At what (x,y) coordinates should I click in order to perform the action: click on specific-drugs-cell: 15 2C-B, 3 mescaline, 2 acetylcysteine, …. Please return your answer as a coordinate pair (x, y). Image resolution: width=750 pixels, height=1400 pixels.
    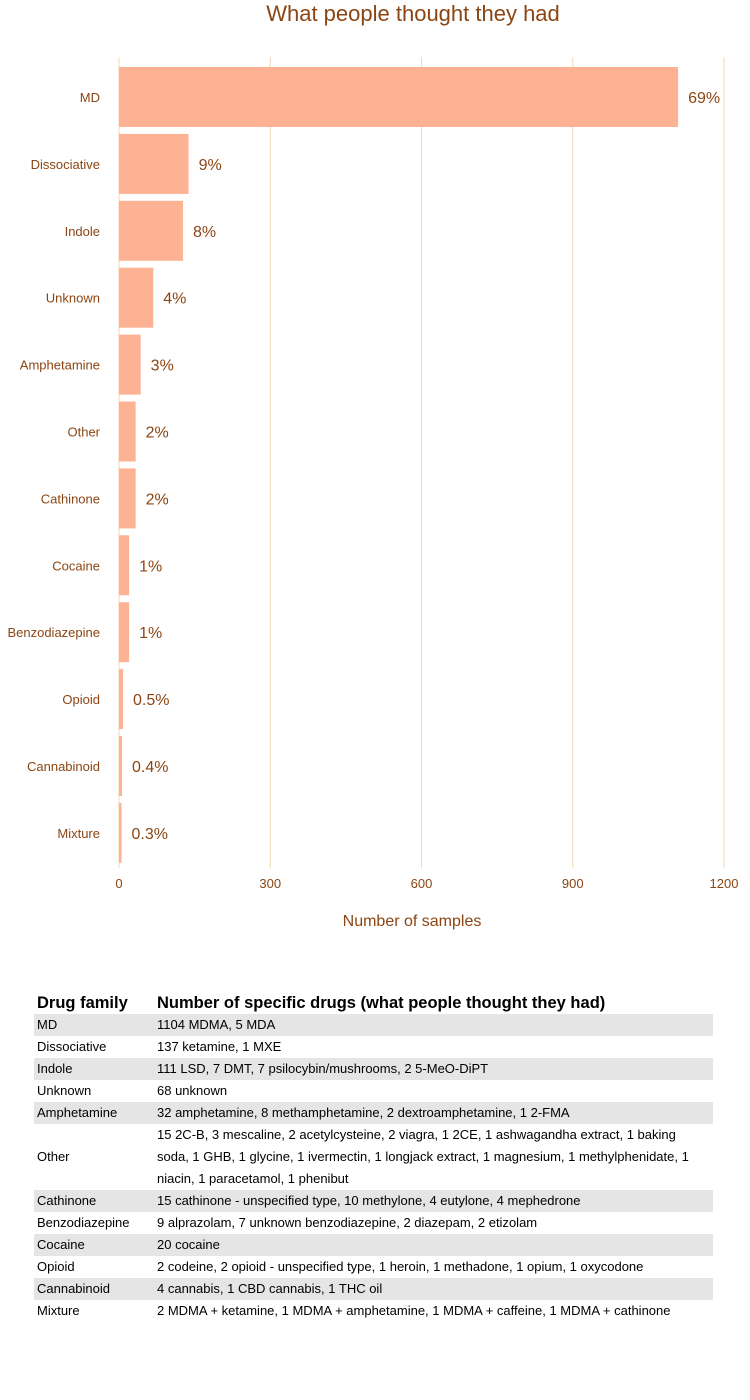
    Looking at the image, I should click on (423, 1156).